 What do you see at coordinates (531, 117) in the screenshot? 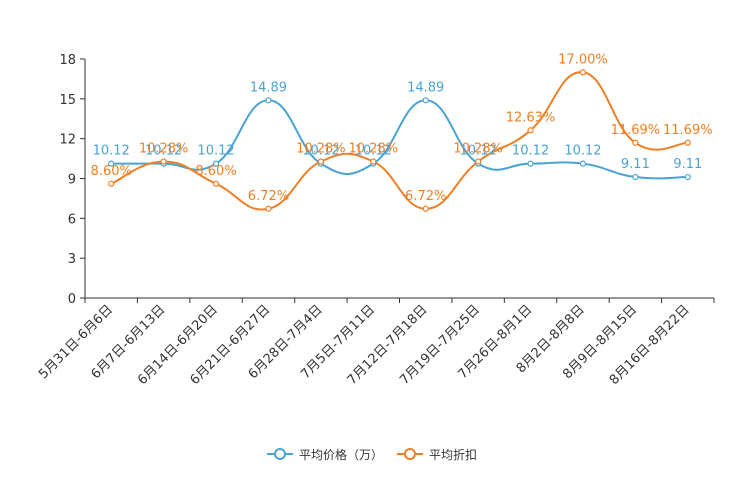
I see `data-label-discount: 12.63%` at bounding box center [531, 117].